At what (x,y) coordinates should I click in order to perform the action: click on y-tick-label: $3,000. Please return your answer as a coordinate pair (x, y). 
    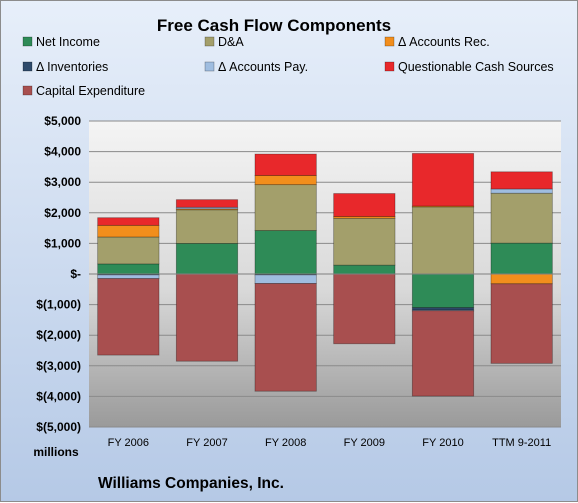
    Looking at the image, I should click on (62, 182).